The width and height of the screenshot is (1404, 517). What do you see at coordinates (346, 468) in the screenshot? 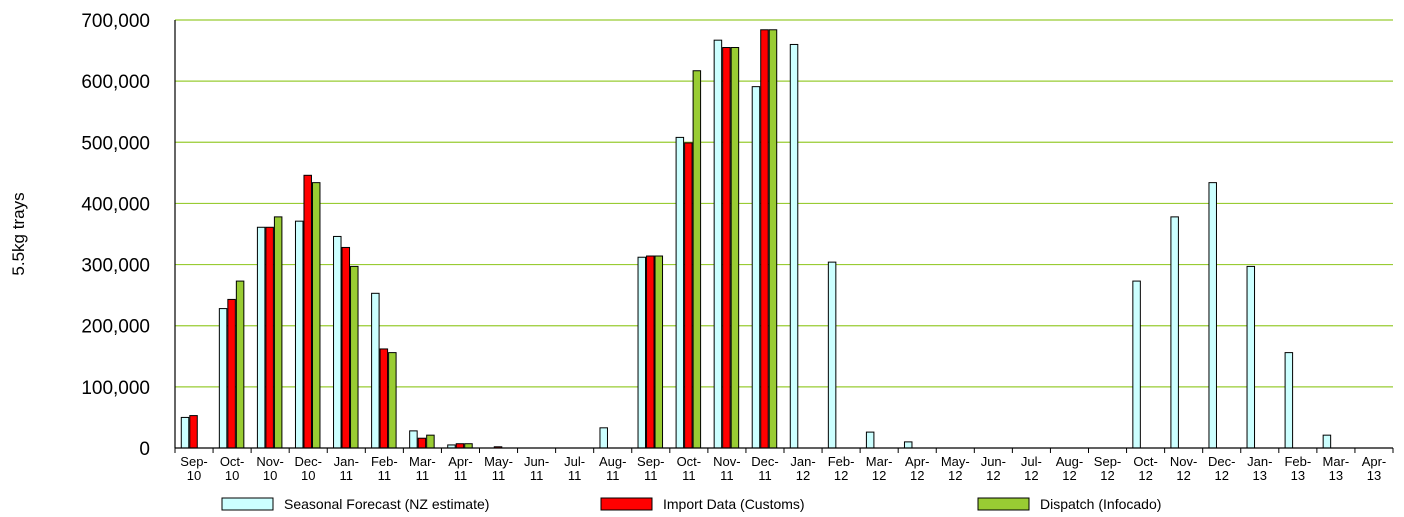
I see `x-tick-label: Jan-11` at bounding box center [346, 468].